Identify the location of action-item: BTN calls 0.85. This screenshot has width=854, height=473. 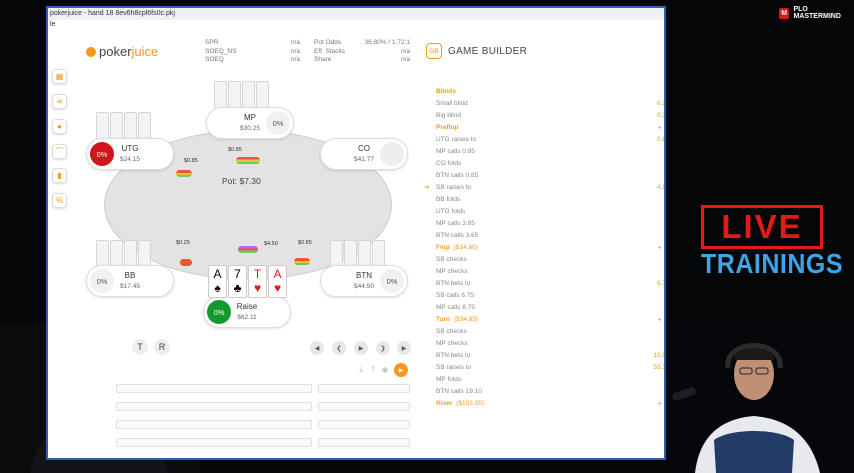
(549, 176).